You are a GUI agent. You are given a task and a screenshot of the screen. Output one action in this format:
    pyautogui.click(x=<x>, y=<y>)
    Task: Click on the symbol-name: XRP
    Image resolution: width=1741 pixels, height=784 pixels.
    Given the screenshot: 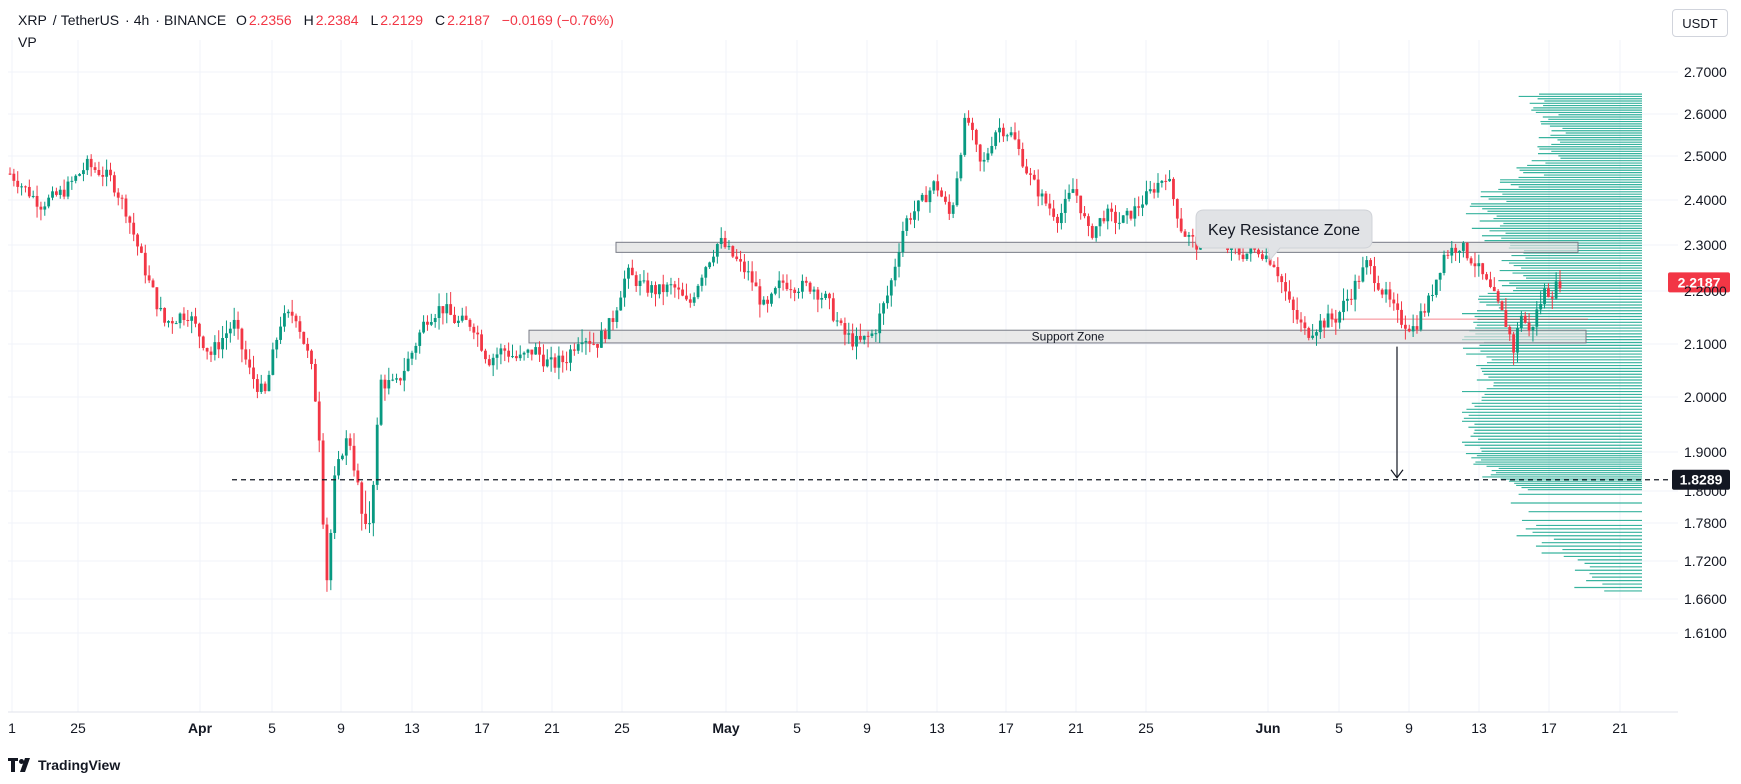 What is the action you would take?
    pyautogui.click(x=32, y=20)
    